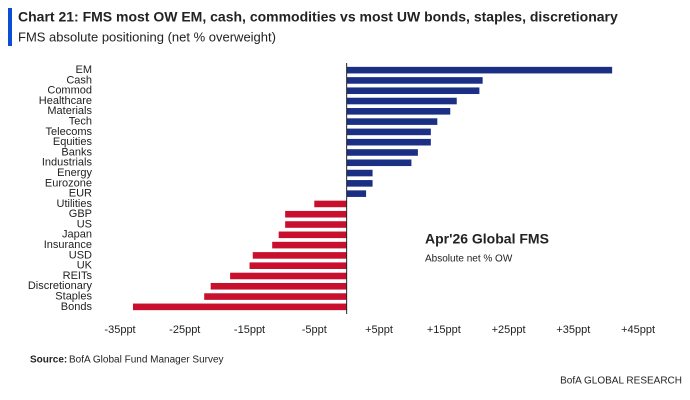 Image resolution: width=690 pixels, height=400 pixels. I want to click on y-tick-label: Cash, so click(79, 80).